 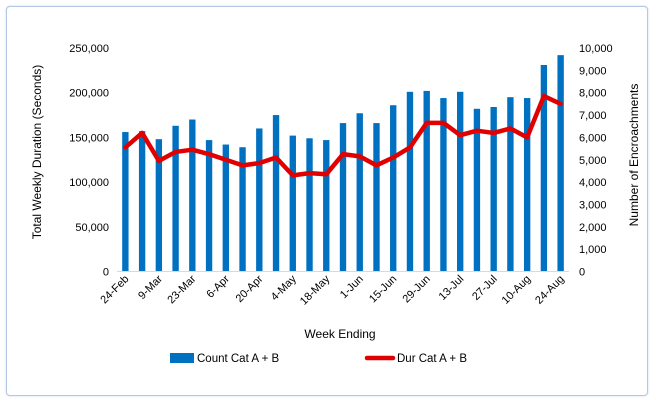 What do you see at coordinates (106, 273) in the screenshot?
I see `y-left-tick-label: 0` at bounding box center [106, 273].